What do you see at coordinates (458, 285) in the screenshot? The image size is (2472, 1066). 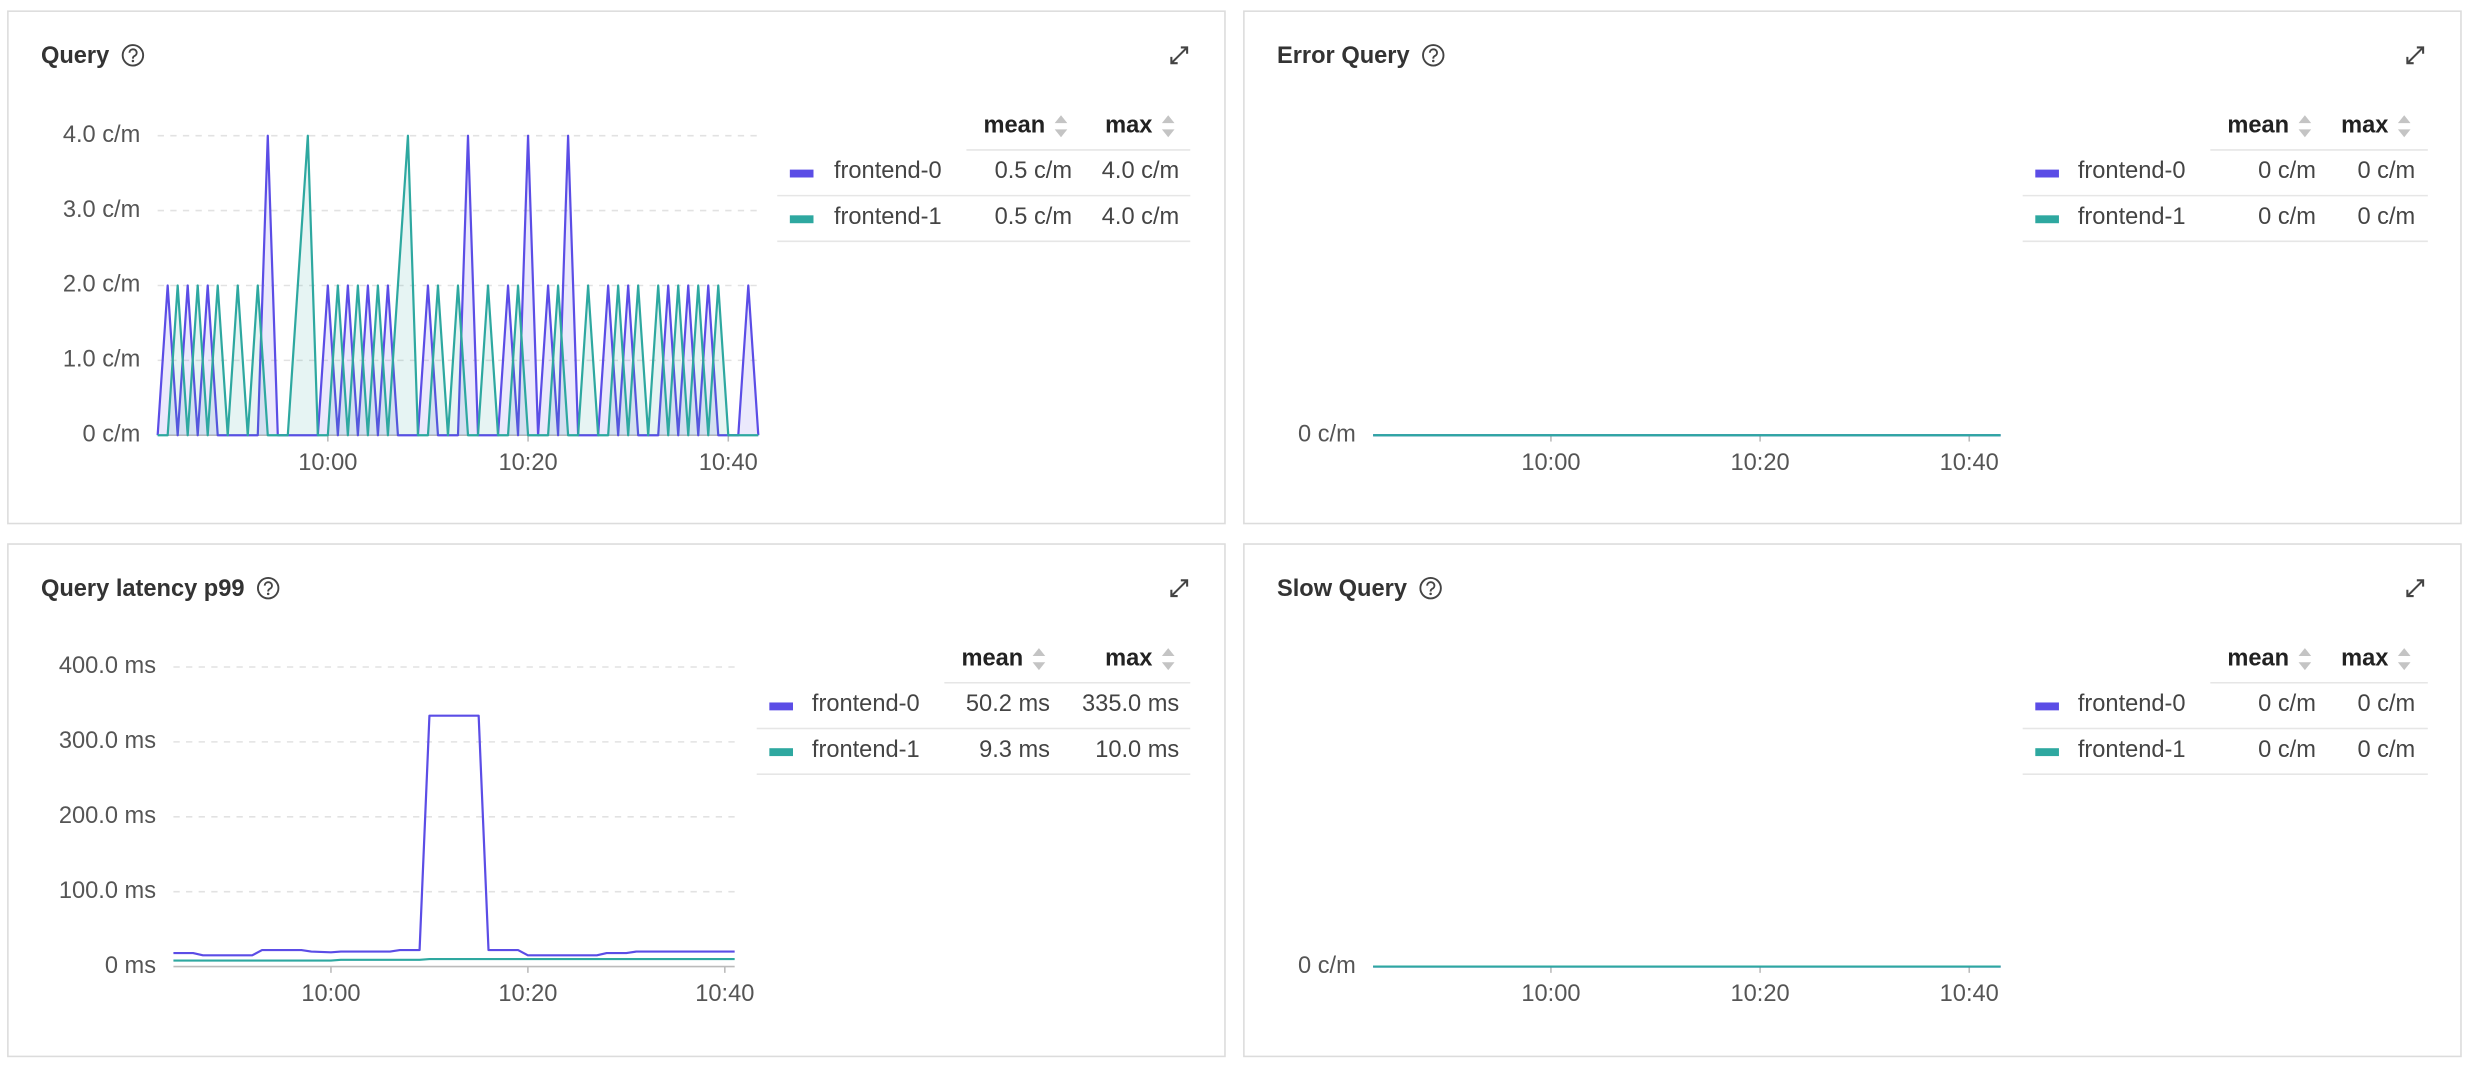 I see `series-area` at bounding box center [458, 285].